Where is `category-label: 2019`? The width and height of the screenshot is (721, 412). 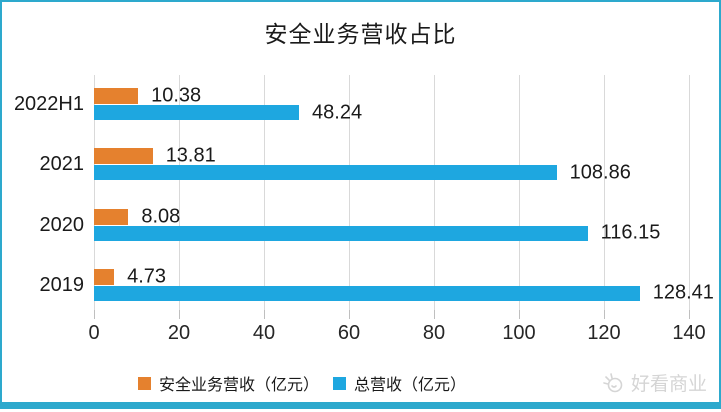
category-label: 2019 is located at coordinates (62, 284).